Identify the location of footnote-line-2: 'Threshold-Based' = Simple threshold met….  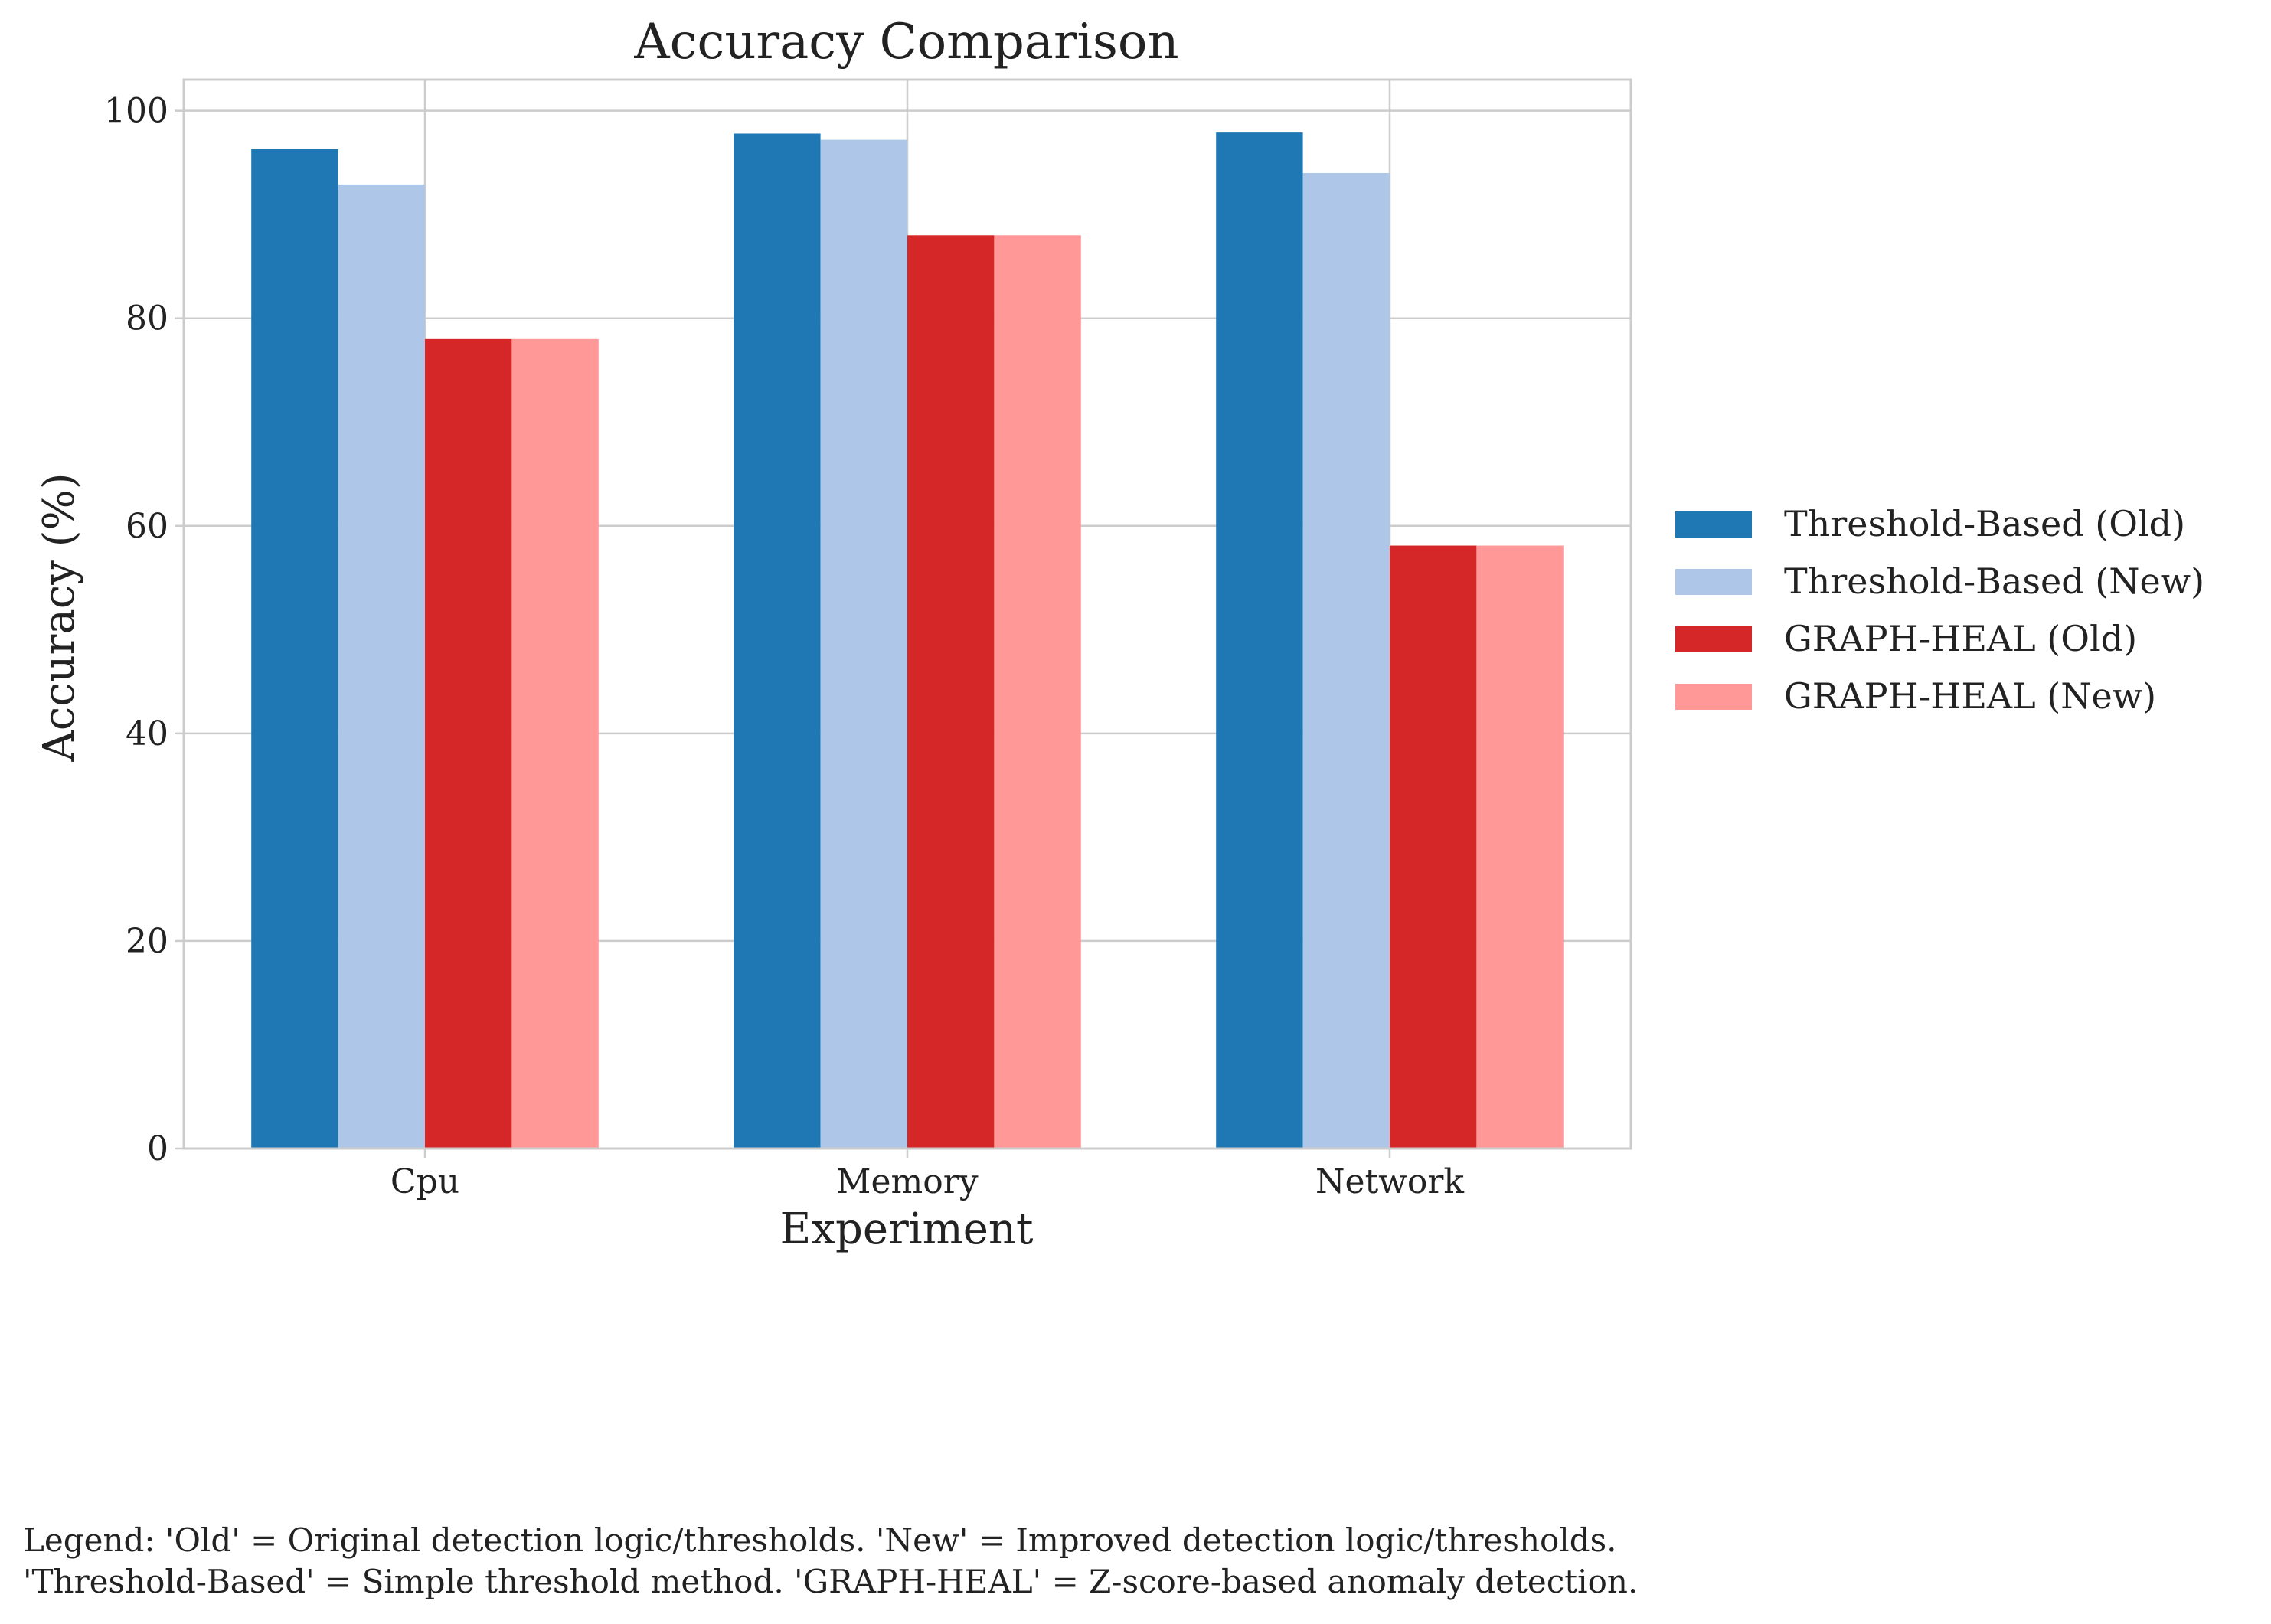
(831, 1581).